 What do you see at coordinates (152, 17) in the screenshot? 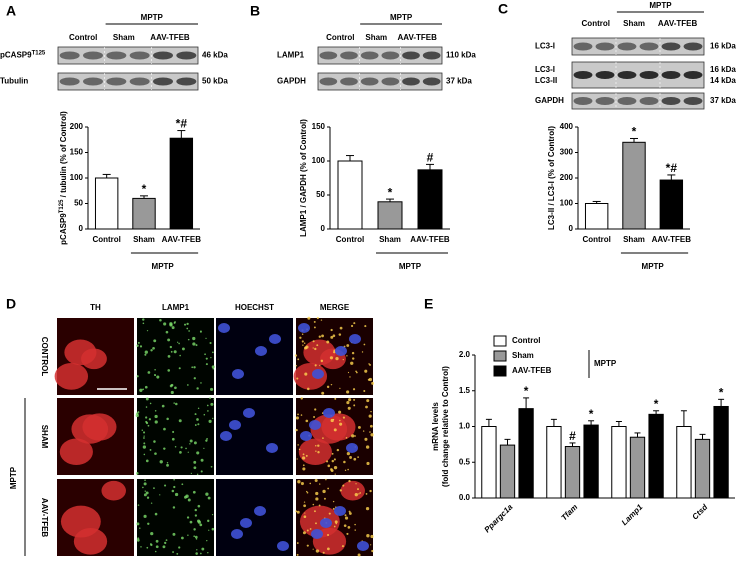
I see `blot-group: MPTP` at bounding box center [152, 17].